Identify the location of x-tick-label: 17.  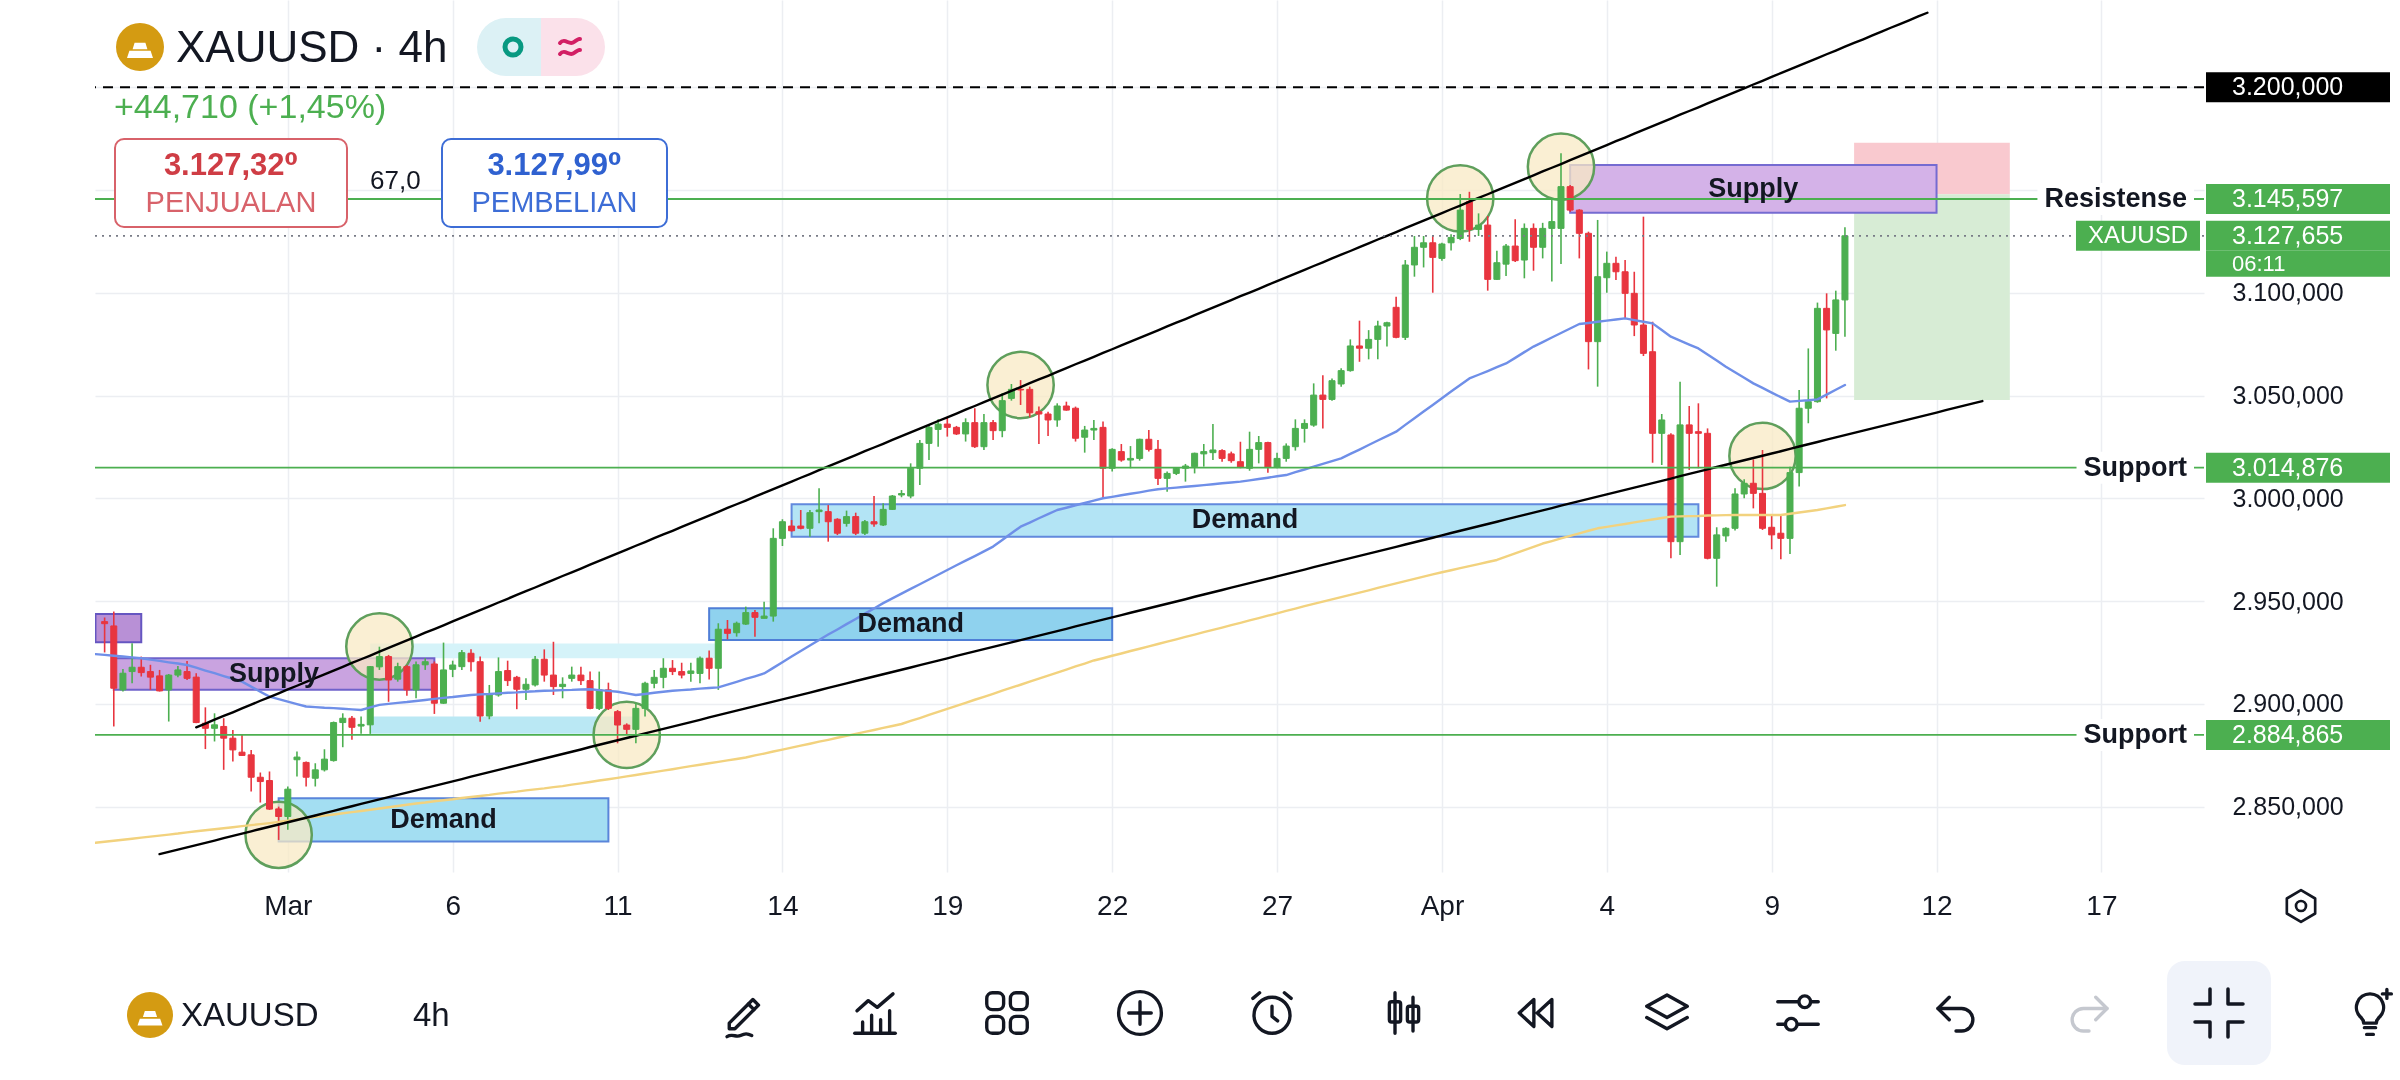
(2102, 905).